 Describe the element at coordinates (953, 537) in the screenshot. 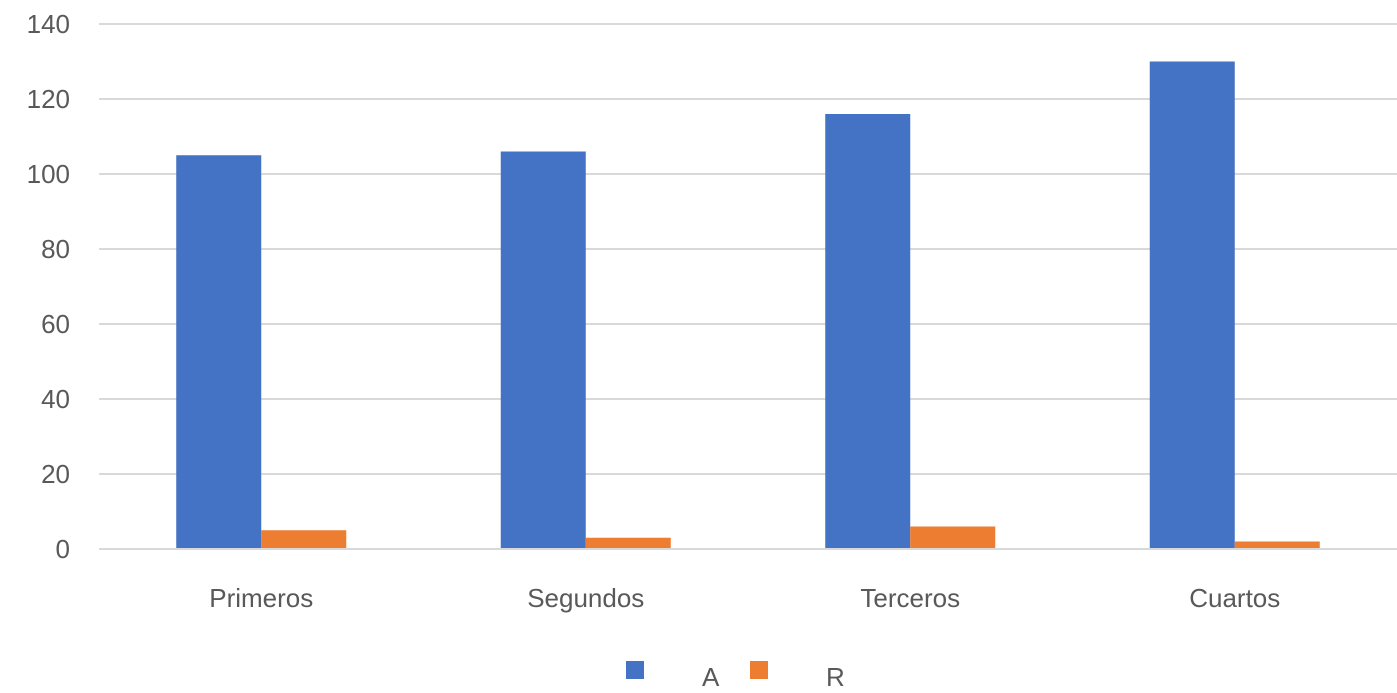

I see `bar-r-terceros` at that location.